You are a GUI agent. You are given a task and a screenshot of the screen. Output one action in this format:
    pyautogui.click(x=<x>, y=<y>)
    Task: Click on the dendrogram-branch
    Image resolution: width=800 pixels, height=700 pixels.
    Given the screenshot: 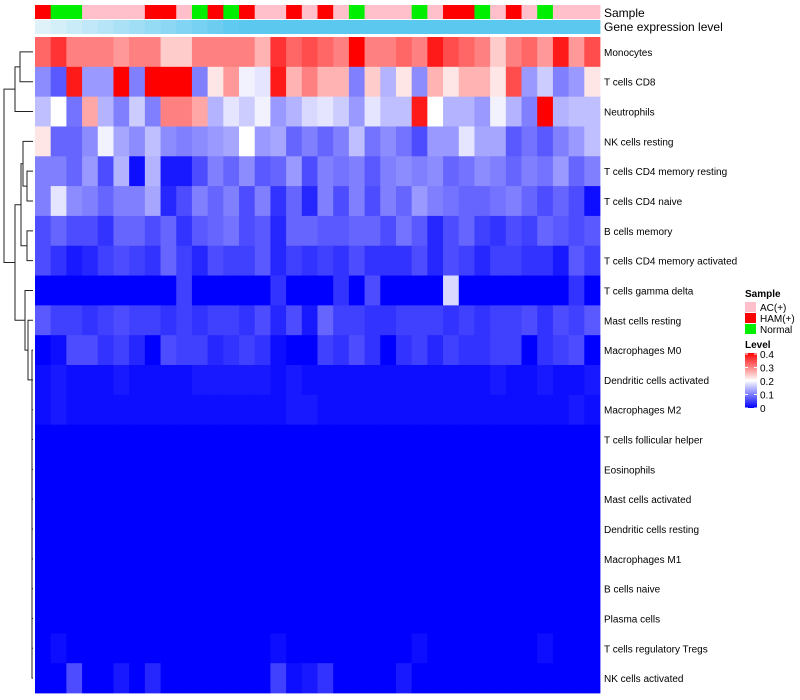 What is the action you would take?
    pyautogui.click(x=27, y=163)
    